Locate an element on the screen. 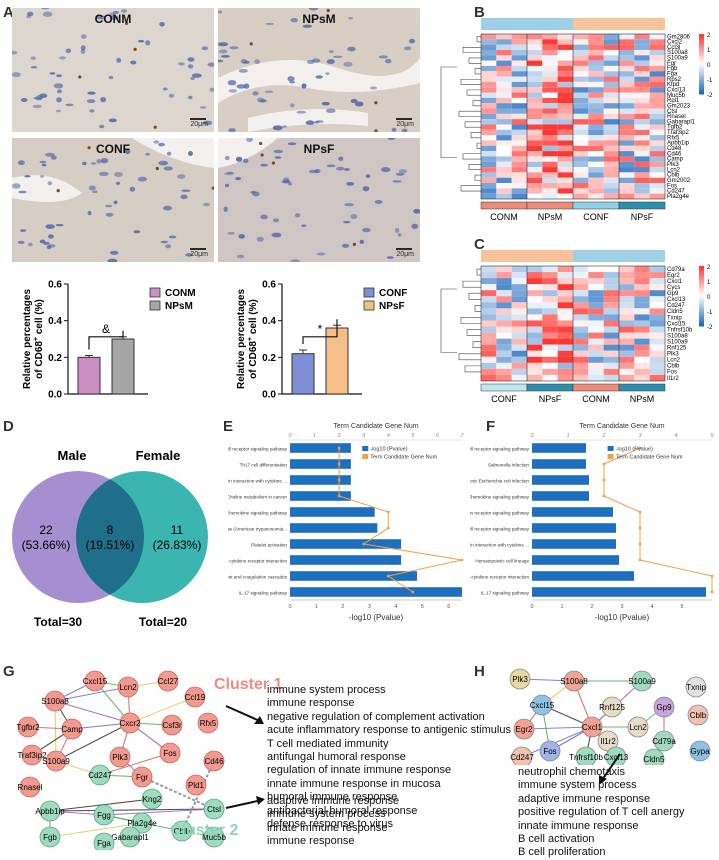  sample-label: NPsM is located at coordinates (550, 217).